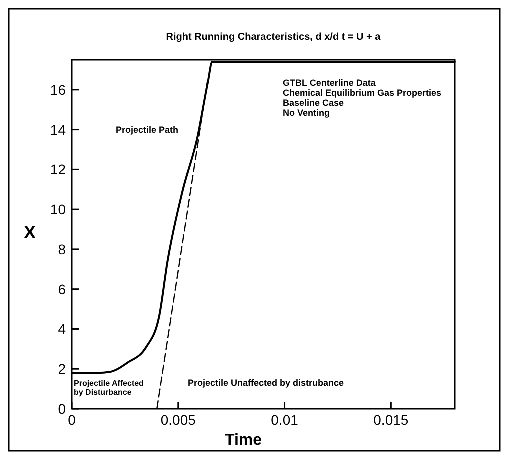 The image size is (509, 460). What do you see at coordinates (58, 210) in the screenshot?
I see `y-tick-label: 10` at bounding box center [58, 210].